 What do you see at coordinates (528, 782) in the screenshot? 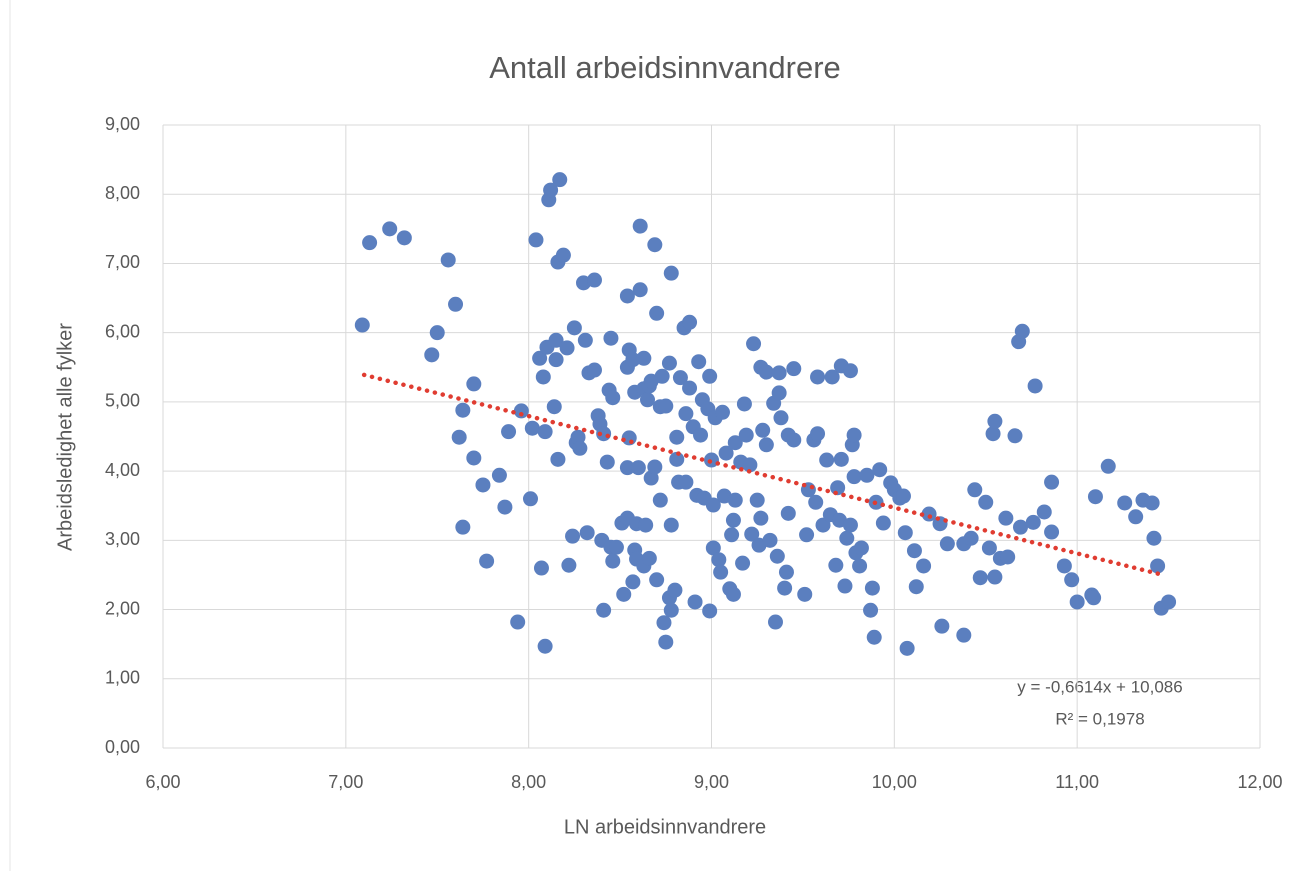
I see `x-tick-label: 8,00` at bounding box center [528, 782].